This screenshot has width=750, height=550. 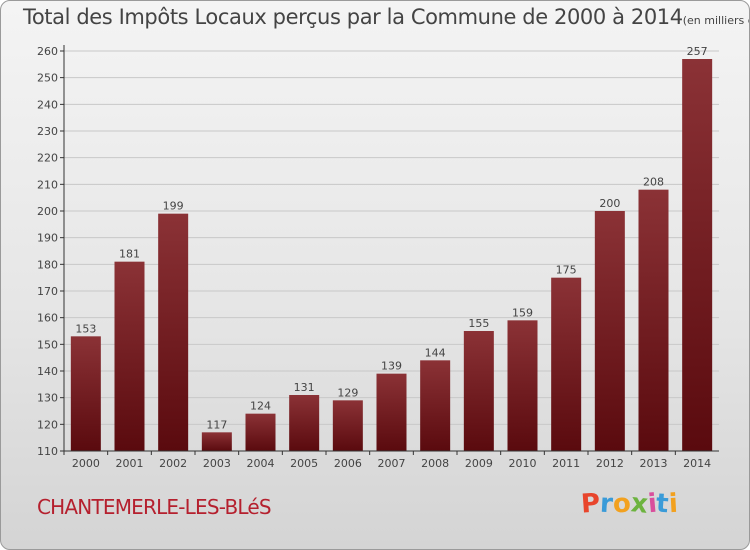 I want to click on data-label: 199, so click(x=173, y=206).